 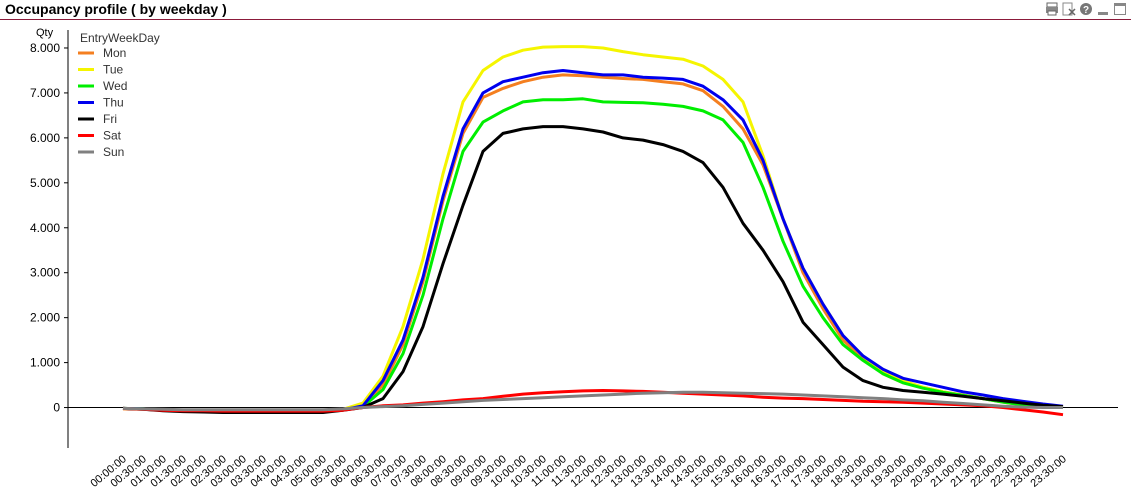 I want to click on chart-title: Occupancy profile ( by weekday ), so click(x=116, y=9).